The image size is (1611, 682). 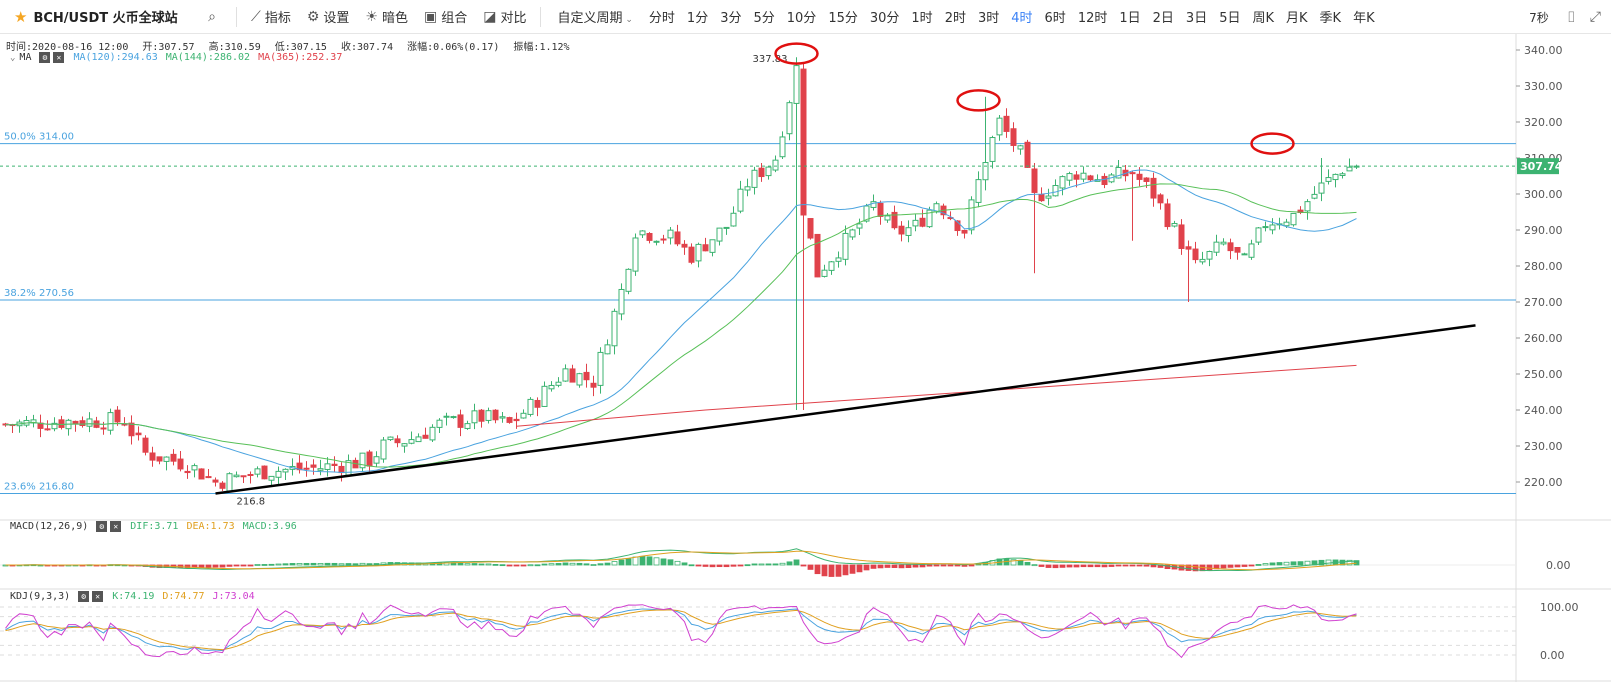 I want to click on custom-period-dropdown: 自定义周期 ⌄, so click(x=594, y=16).